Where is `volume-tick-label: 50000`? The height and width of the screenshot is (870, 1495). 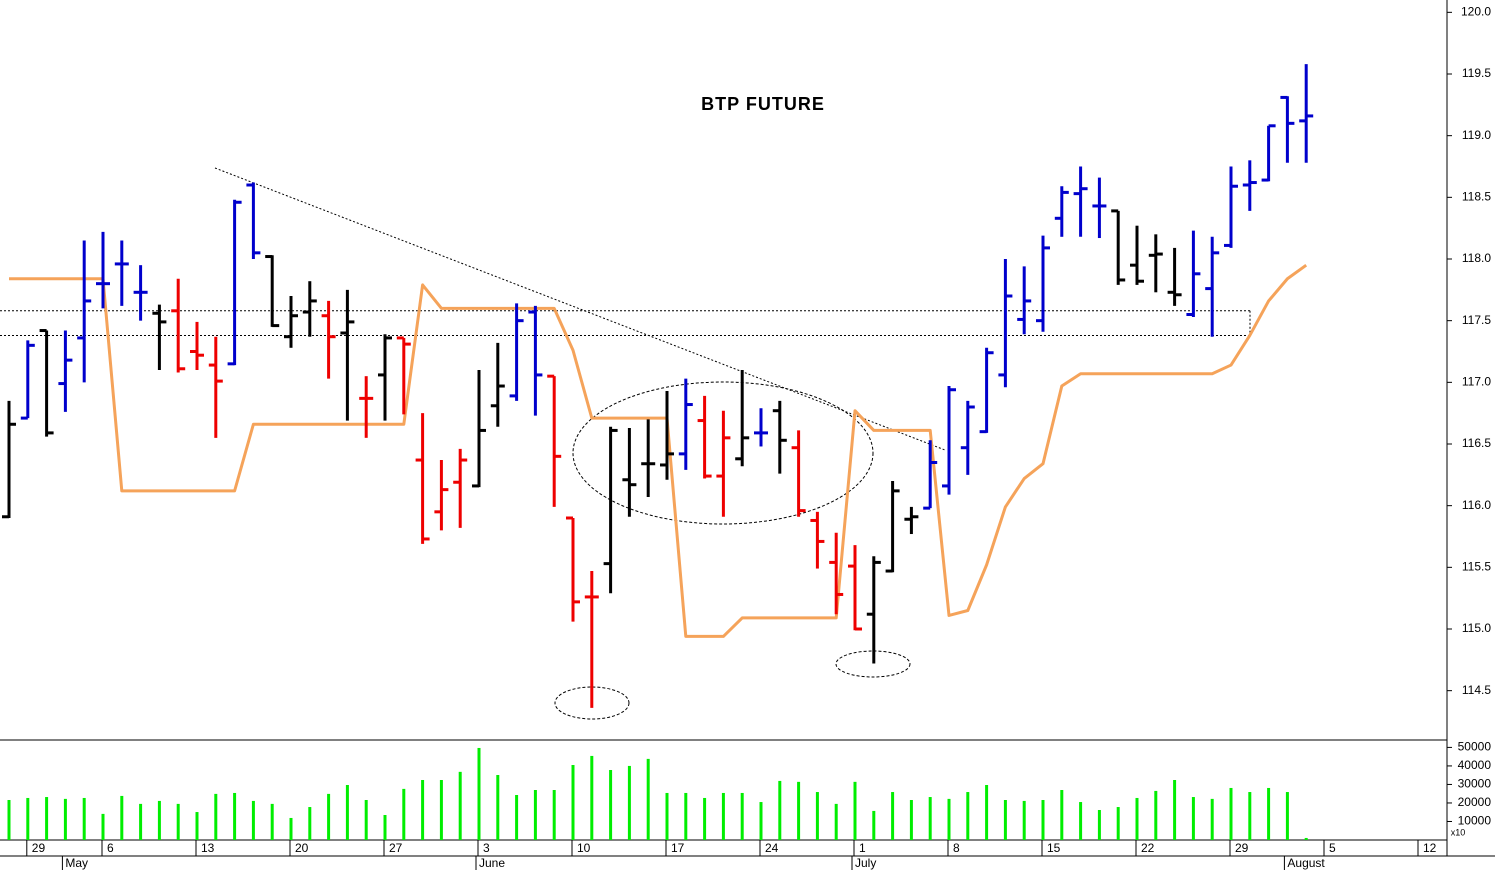 volume-tick-label: 50000 is located at coordinates (1475, 747).